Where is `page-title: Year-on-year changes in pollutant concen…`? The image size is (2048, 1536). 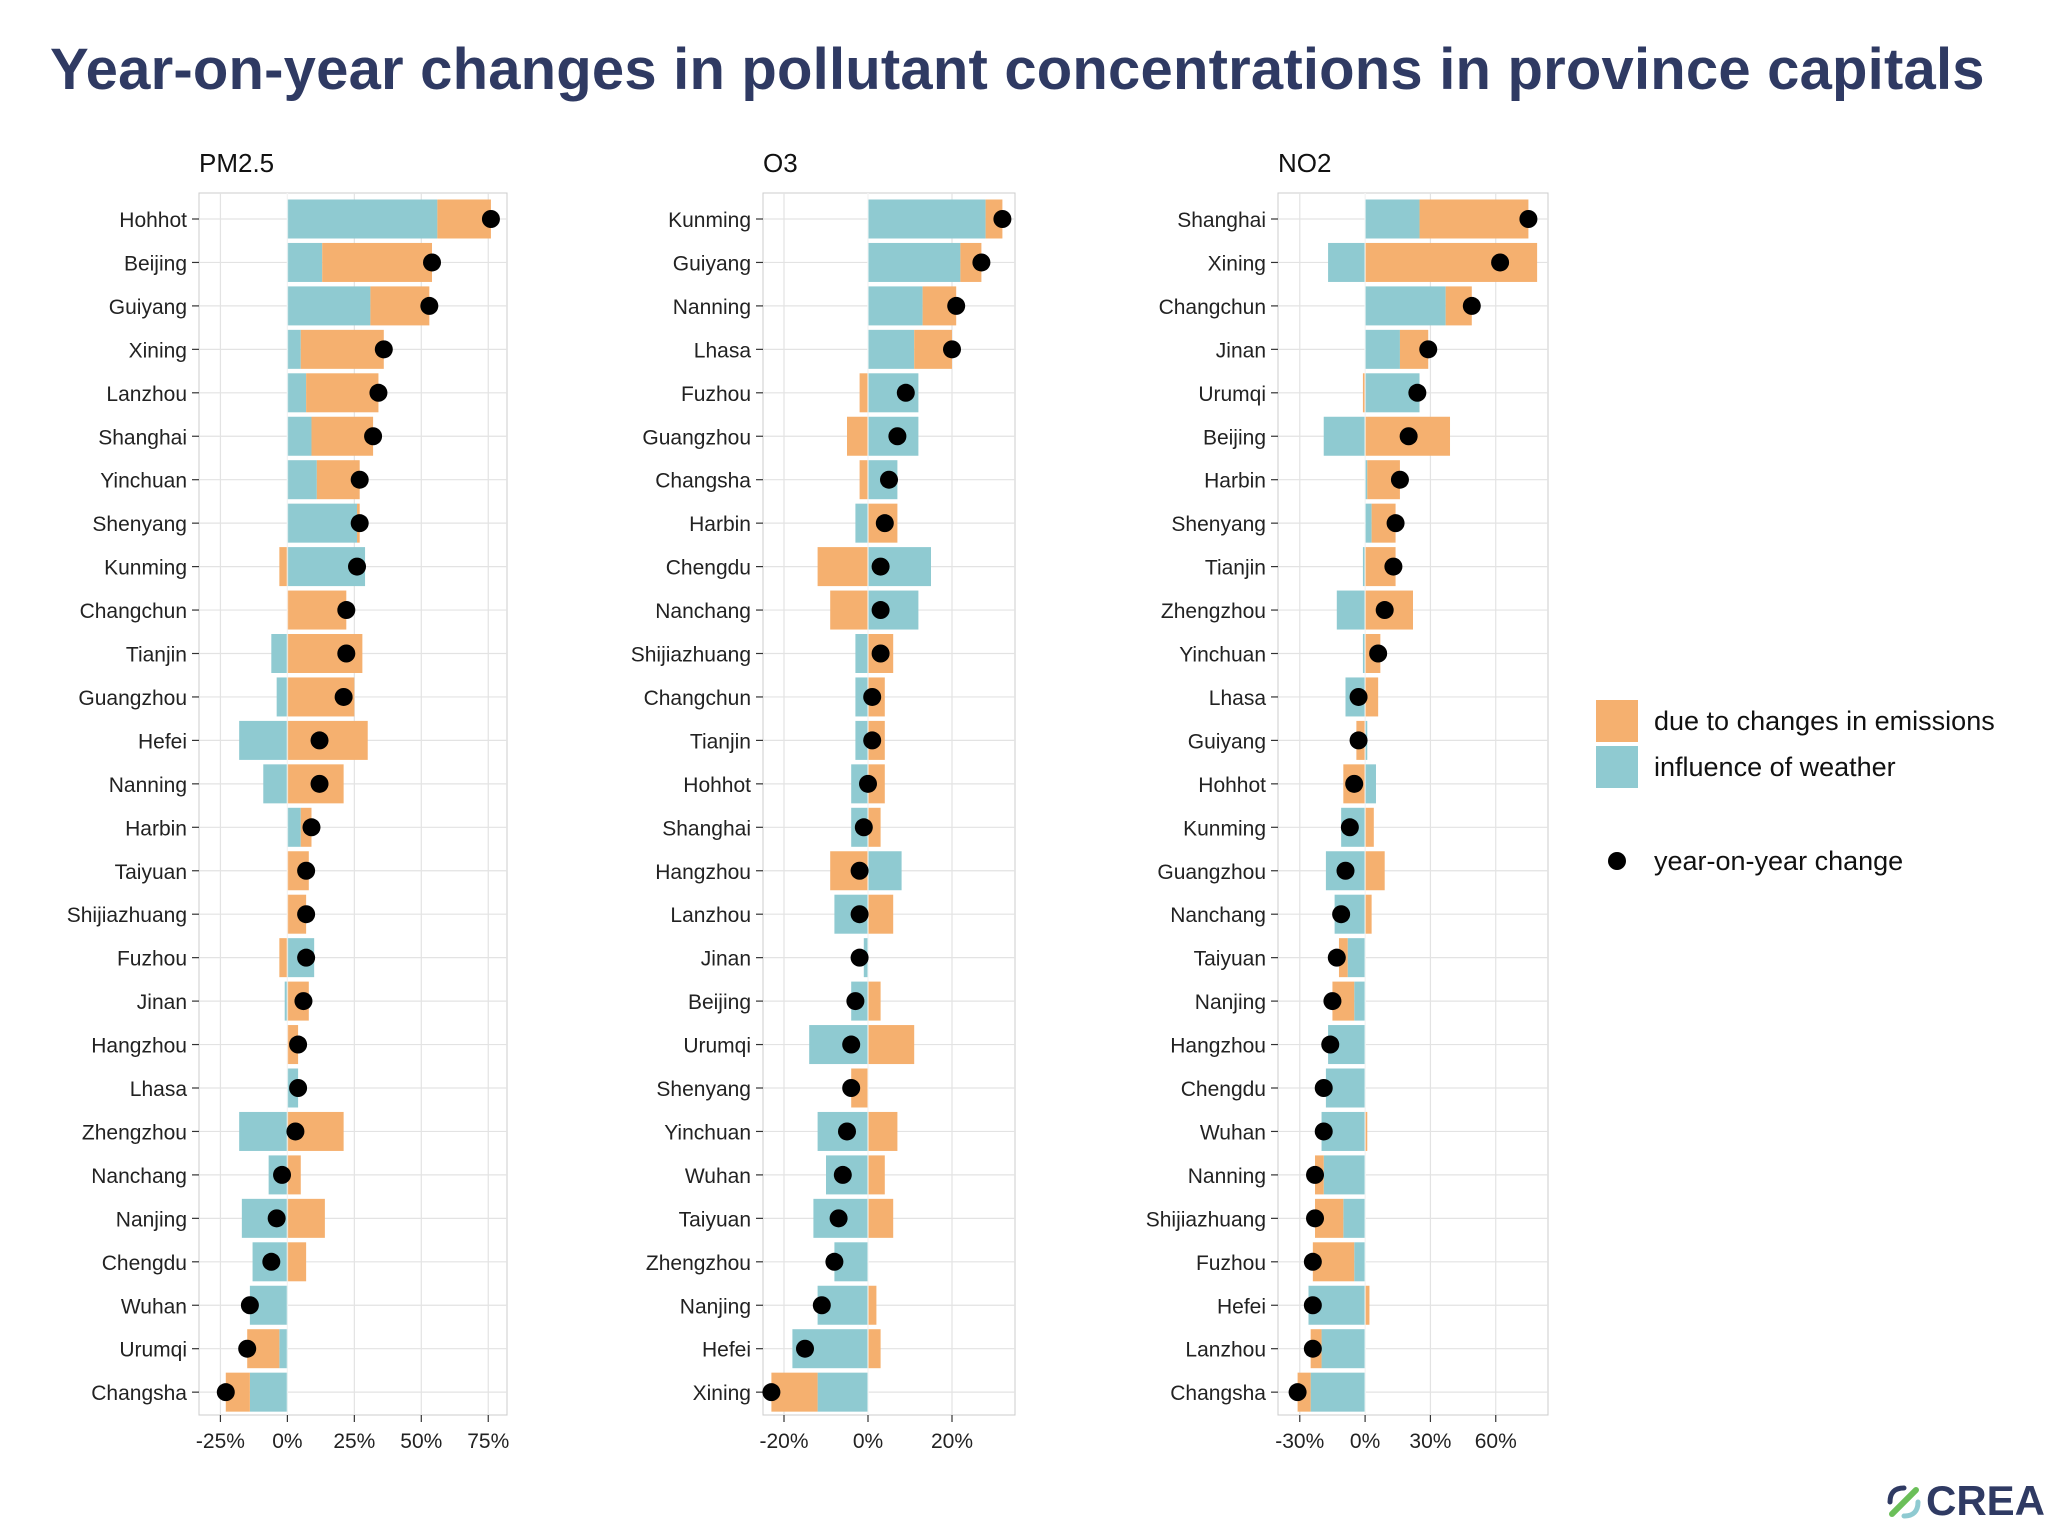
page-title: Year-on-year changes in pollutant concen… is located at coordinates (1017, 69).